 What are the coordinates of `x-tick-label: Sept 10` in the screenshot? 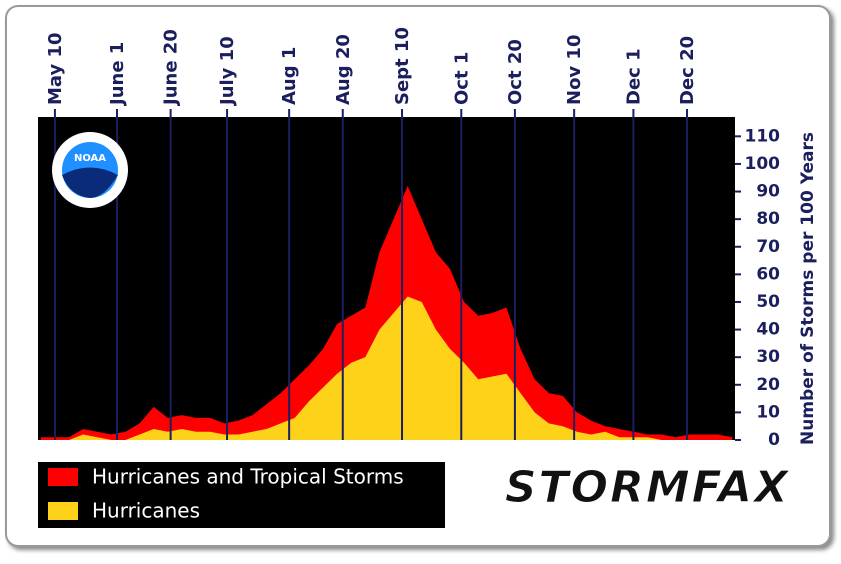 It's located at (402, 66).